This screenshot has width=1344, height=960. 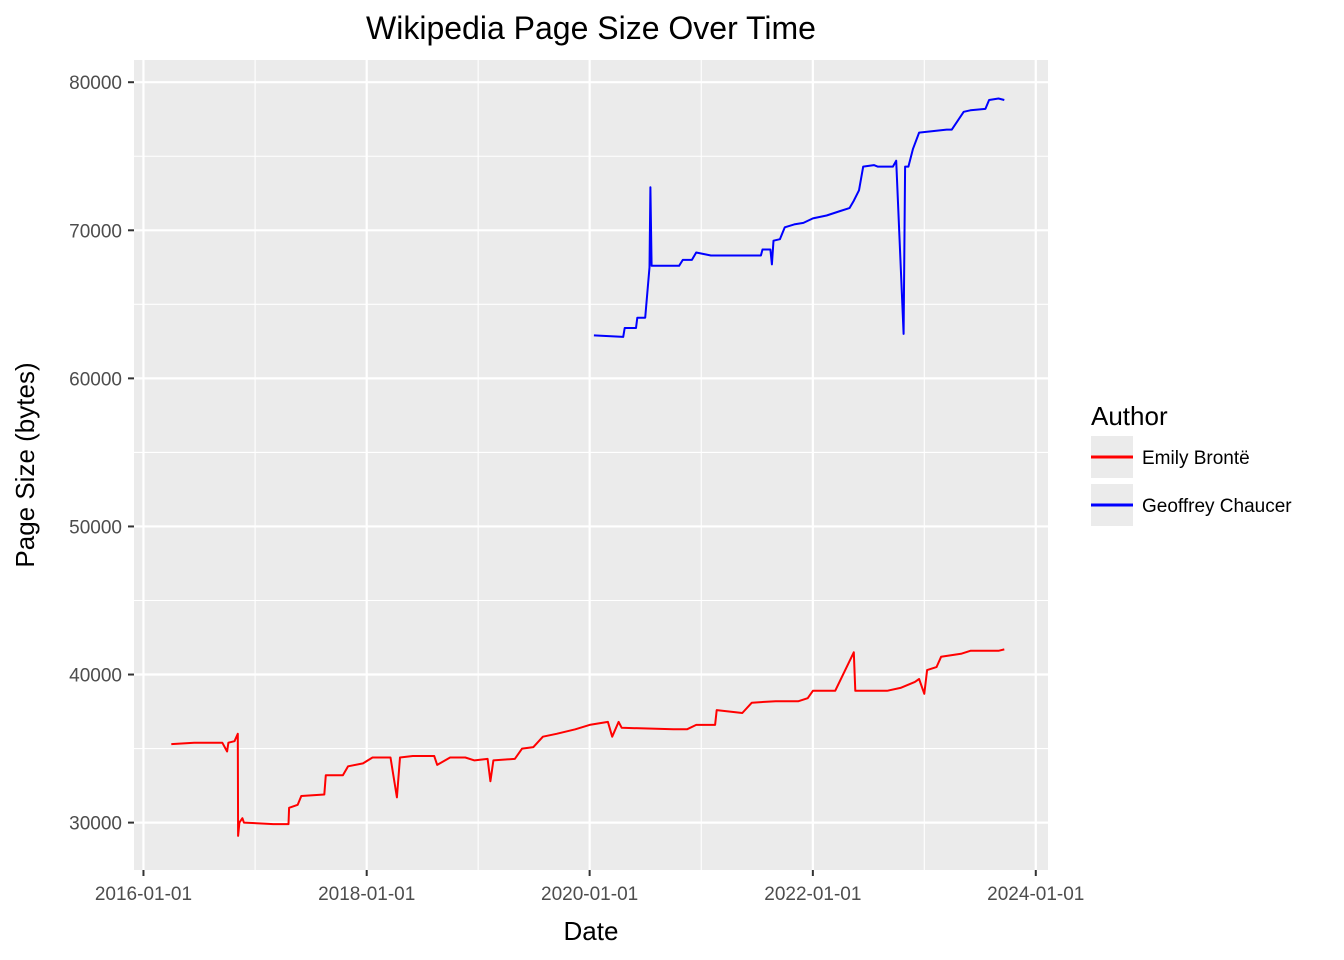 What do you see at coordinates (25, 464) in the screenshot?
I see `y-axis-title: Page Size (bytes)` at bounding box center [25, 464].